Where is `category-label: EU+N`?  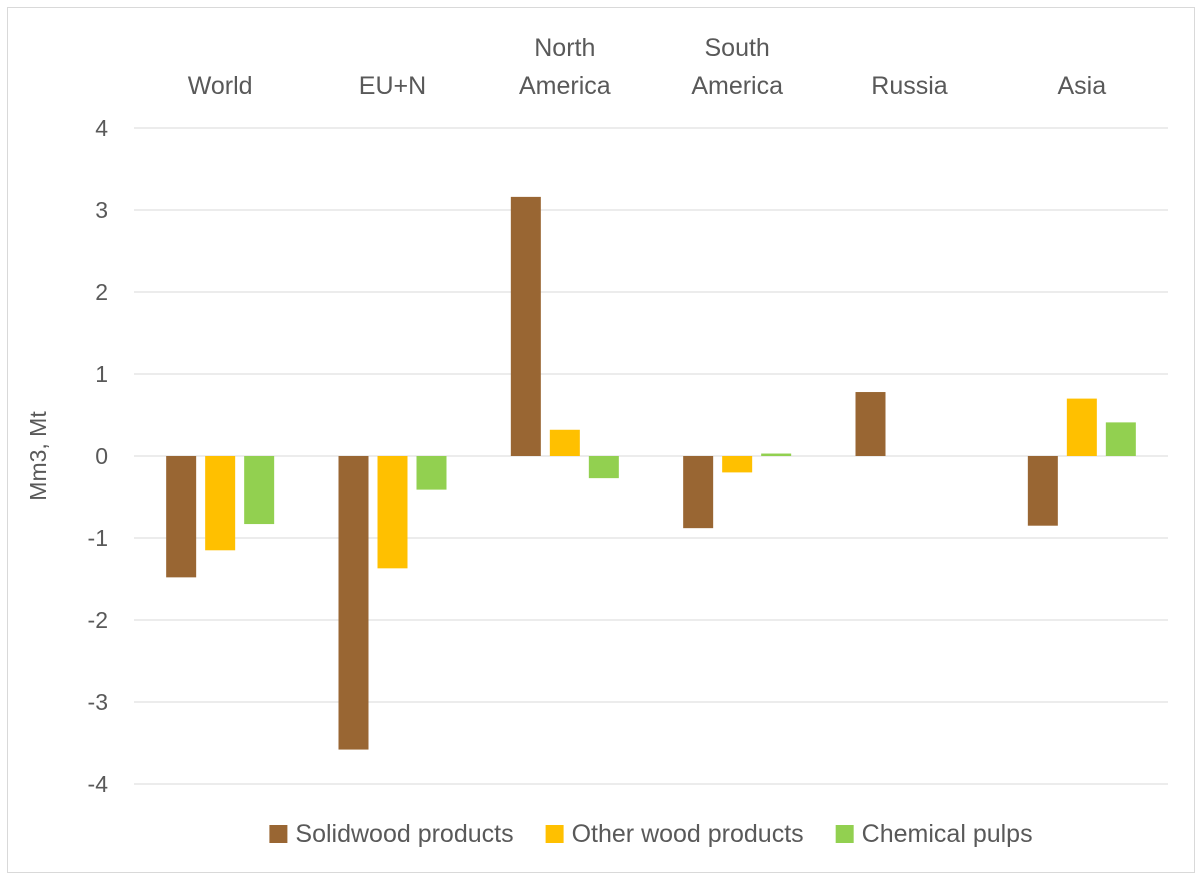 category-label: EU+N is located at coordinates (392, 86).